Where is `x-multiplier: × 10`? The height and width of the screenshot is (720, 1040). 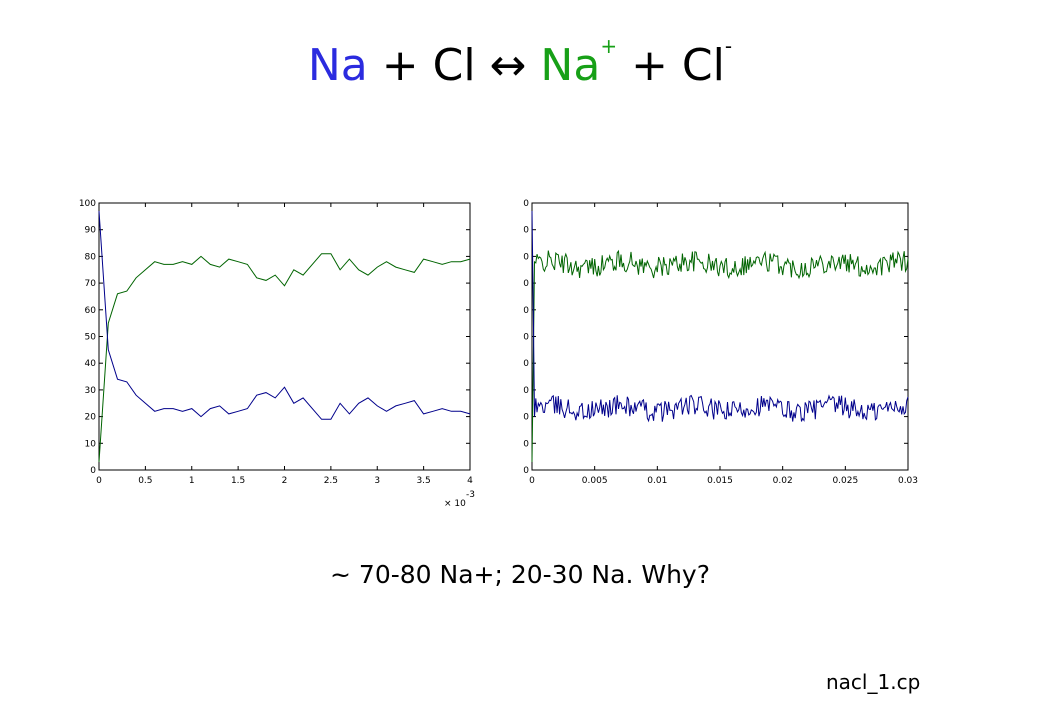 x-multiplier: × 10 is located at coordinates (455, 504).